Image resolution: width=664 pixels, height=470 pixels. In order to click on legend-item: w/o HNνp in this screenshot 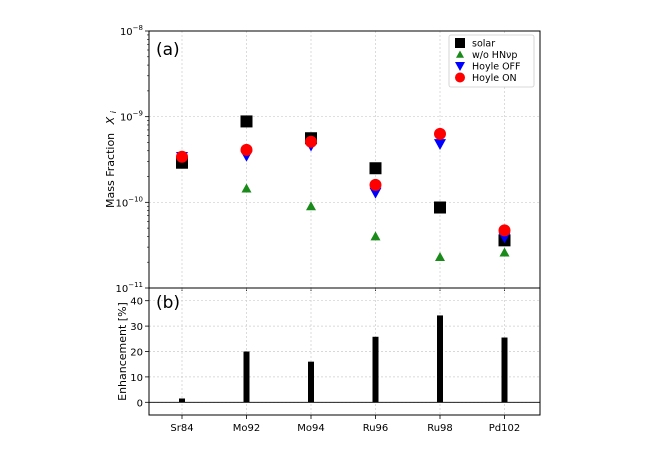, I will do `click(486, 55)`.